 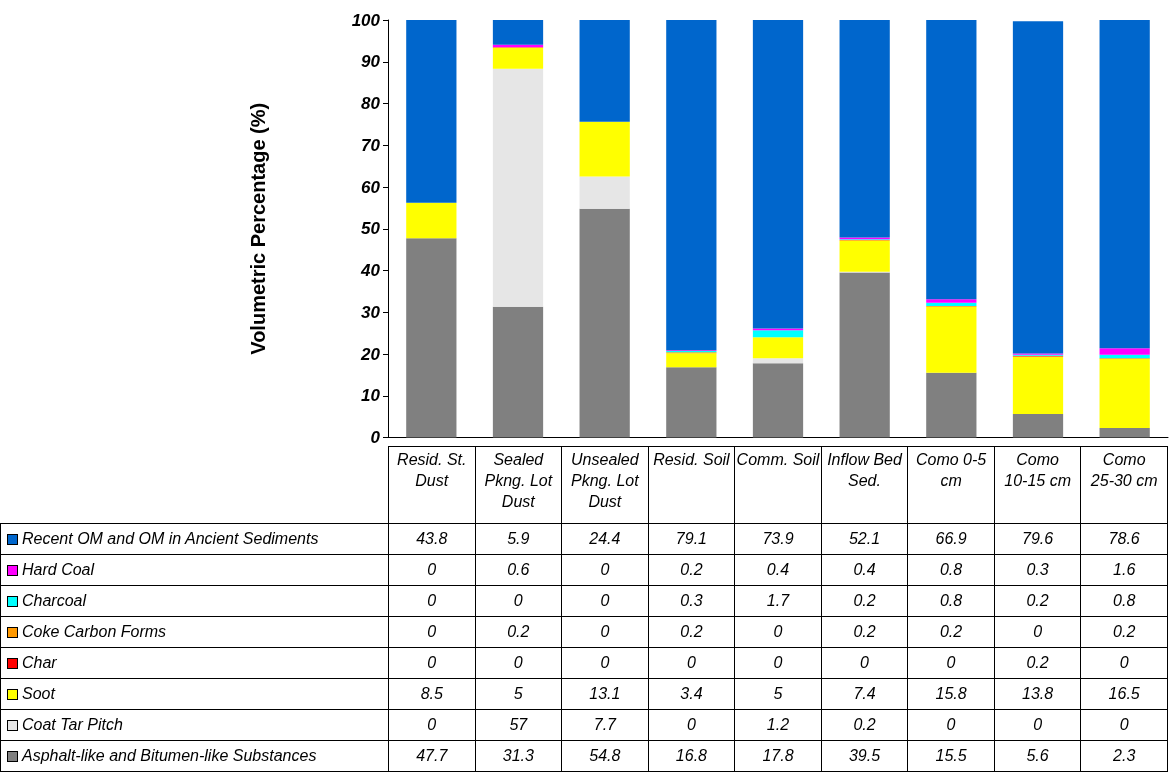 I want to click on x-tick-label: Sealed Pkng. Lot Dust, so click(x=518, y=480).